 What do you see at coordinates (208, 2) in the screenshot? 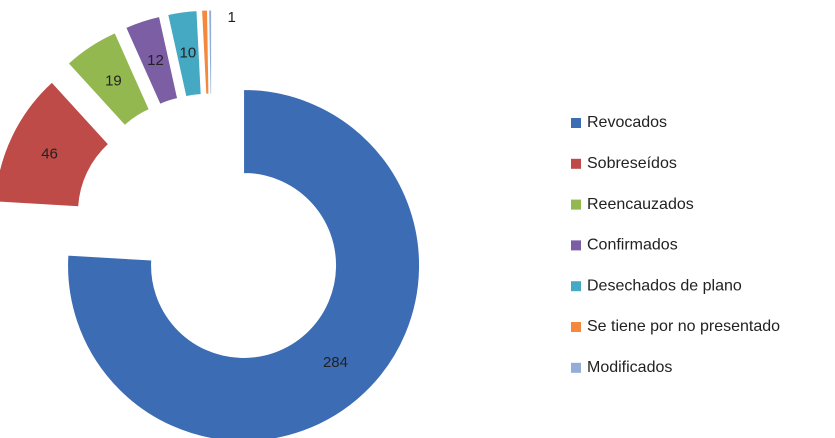
I see `data-label: 2` at bounding box center [208, 2].